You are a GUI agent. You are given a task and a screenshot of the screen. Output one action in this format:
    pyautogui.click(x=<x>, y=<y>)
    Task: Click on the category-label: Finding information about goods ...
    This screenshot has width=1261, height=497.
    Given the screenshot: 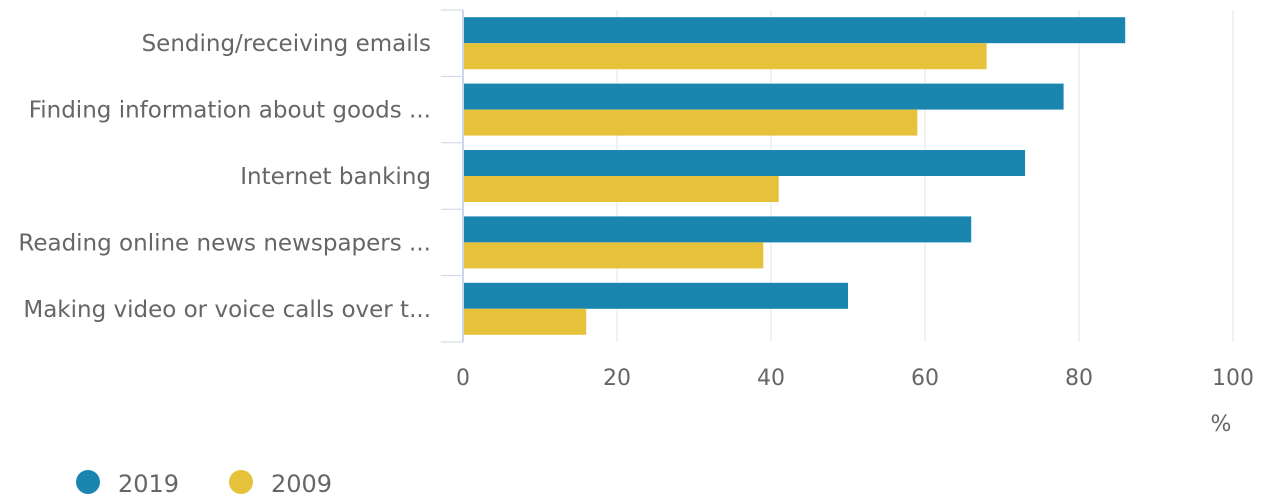 What is the action you would take?
    pyautogui.click(x=230, y=111)
    